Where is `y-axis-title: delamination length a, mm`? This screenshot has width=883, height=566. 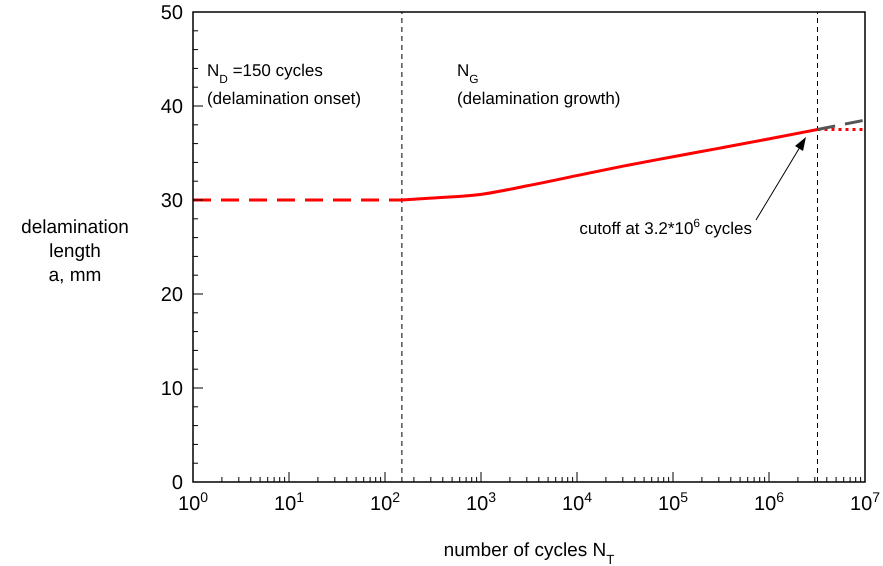
y-axis-title: delamination length a, mm is located at coordinates (75, 251).